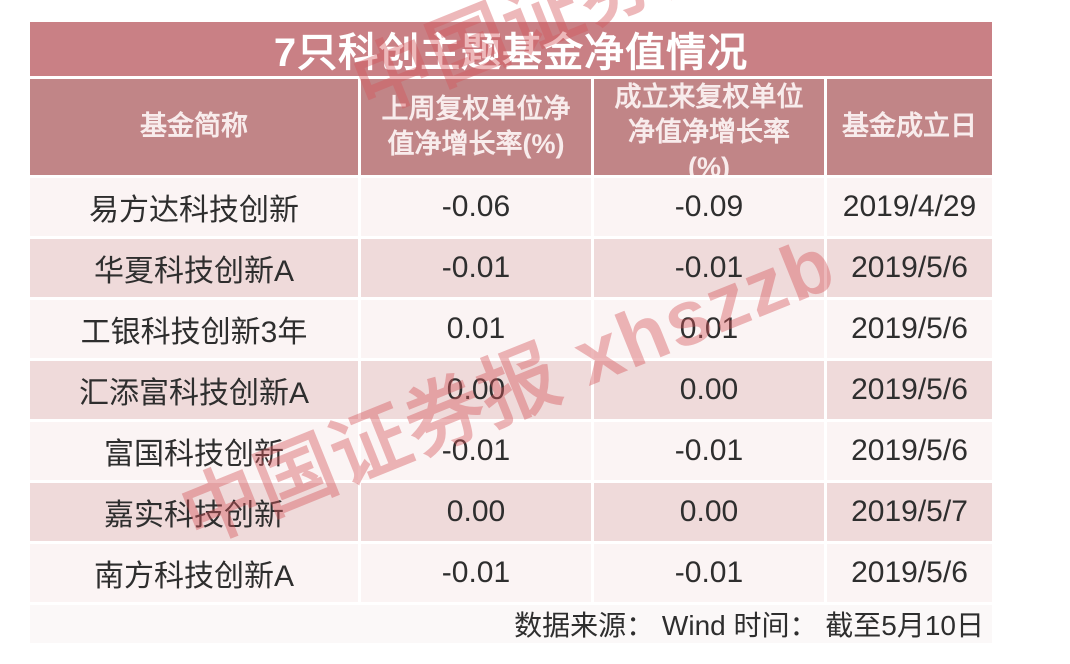  What do you see at coordinates (476, 207) in the screenshot?
I see `week-return: -0.06` at bounding box center [476, 207].